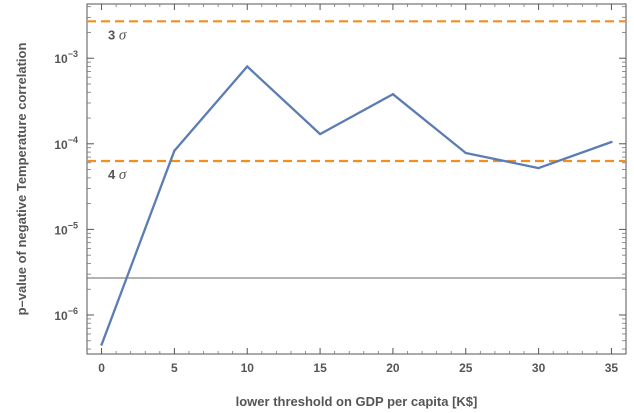  Describe the element at coordinates (117, 175) in the screenshot. I see `reference-line-label: 4 σ` at that location.